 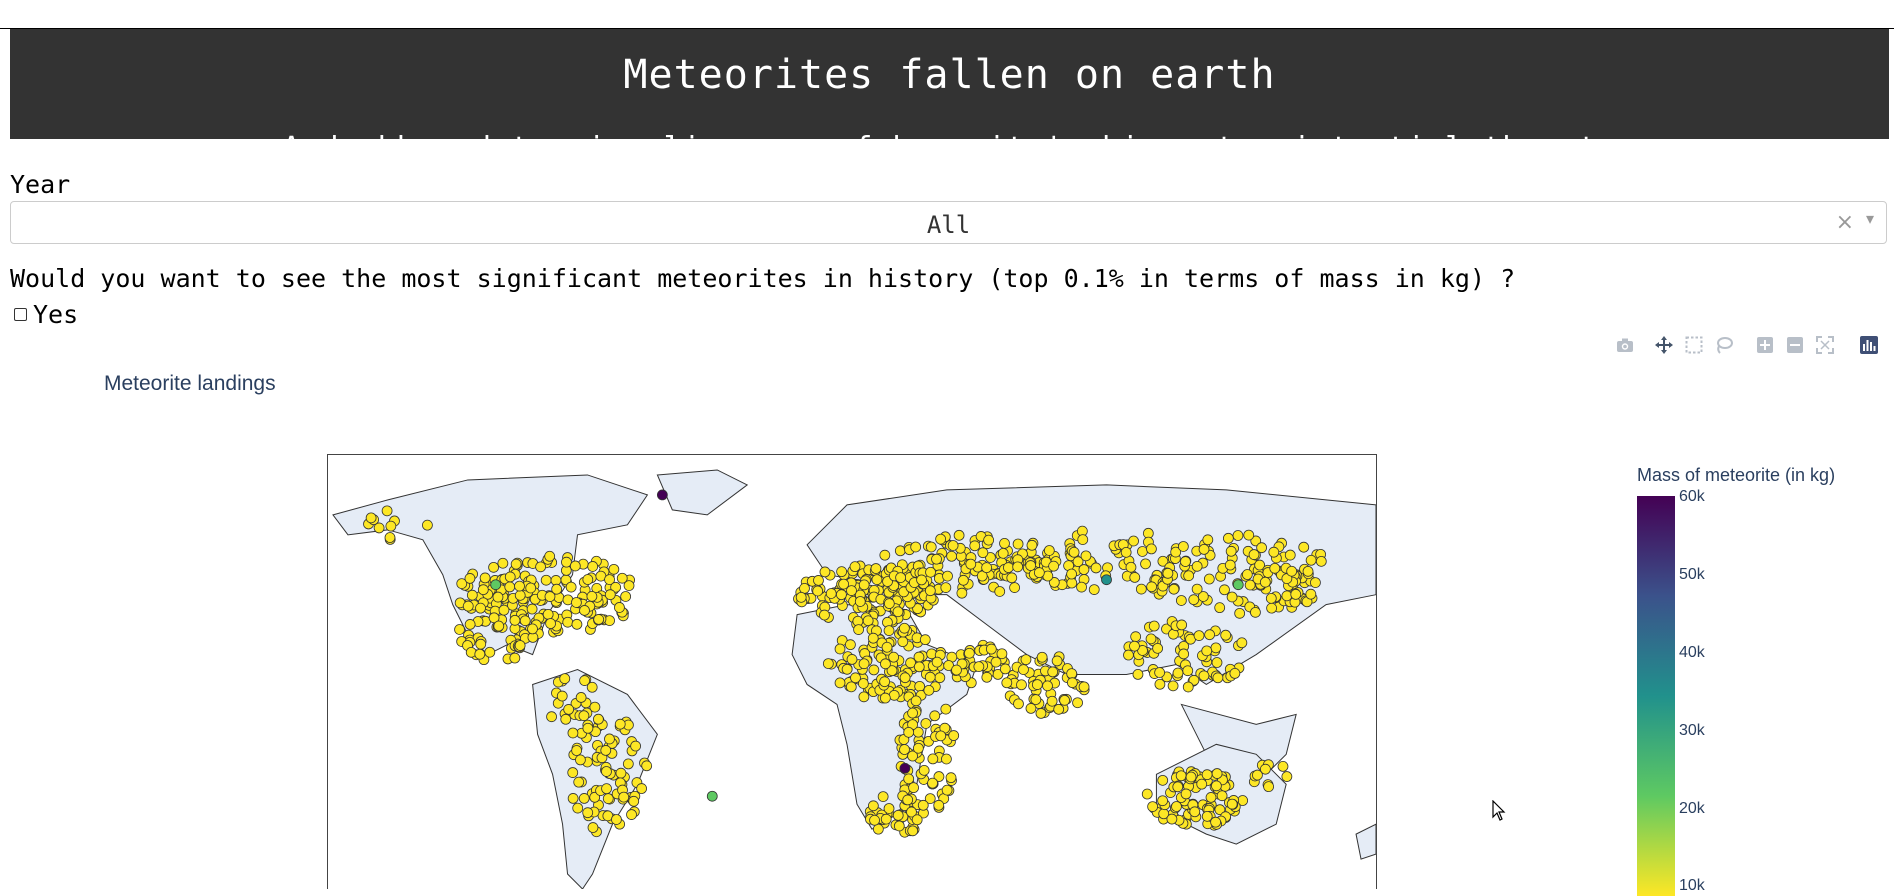 I want to click on reset-icon, so click(x=1825, y=345).